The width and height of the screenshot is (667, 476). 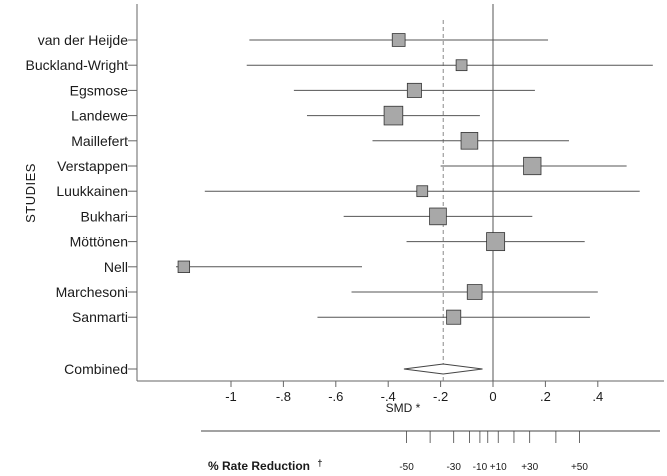 I want to click on x-tick-label: .4, so click(x=597, y=396).